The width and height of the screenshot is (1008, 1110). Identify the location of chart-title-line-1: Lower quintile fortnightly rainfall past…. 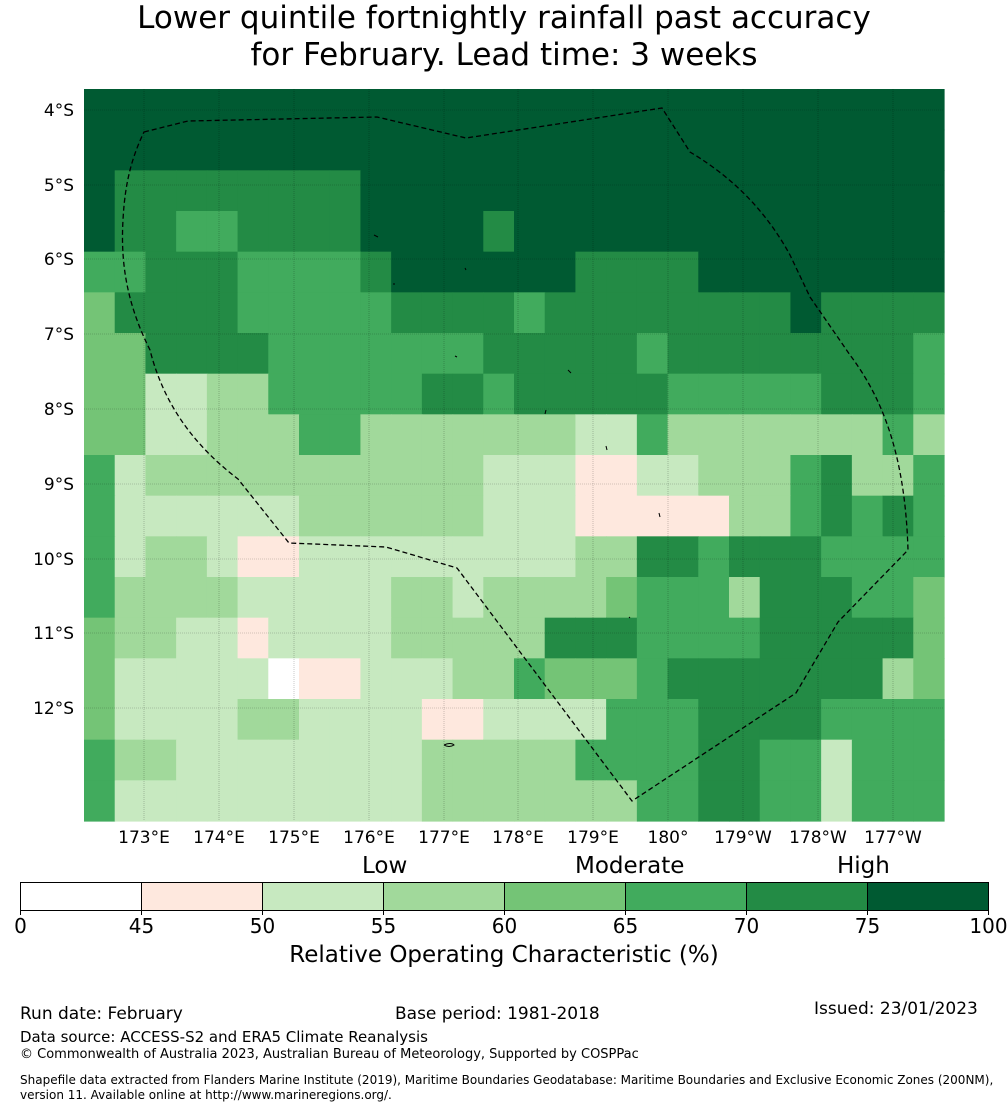
(504, 18).